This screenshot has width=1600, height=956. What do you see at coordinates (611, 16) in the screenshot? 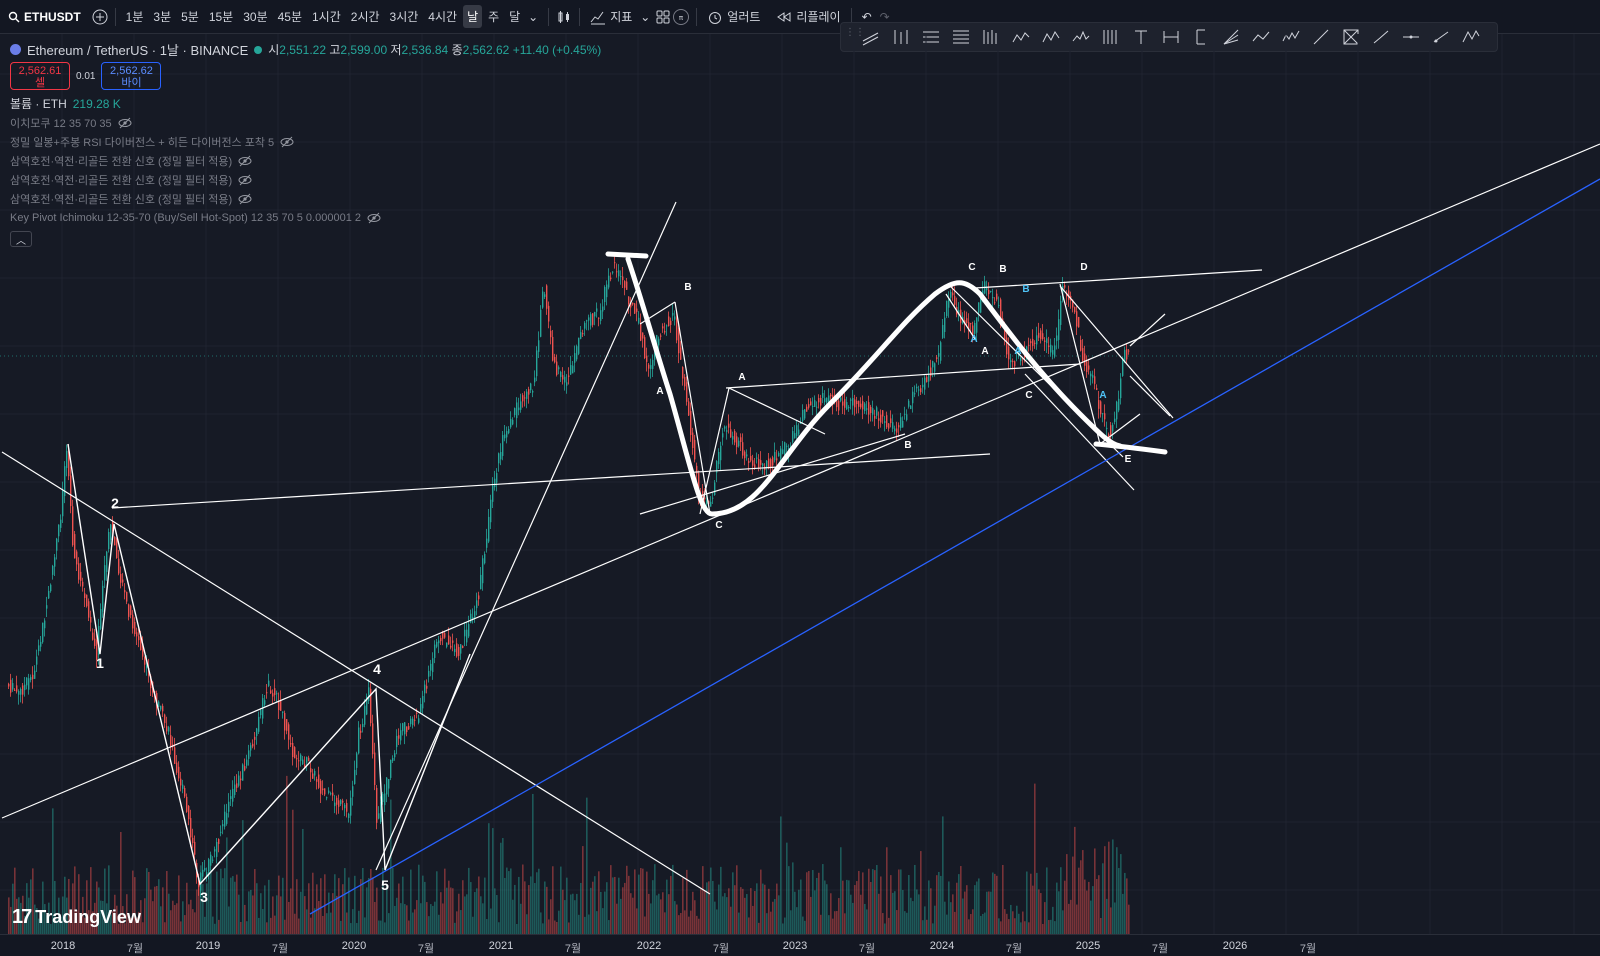
I see `indicators-button: 지표` at bounding box center [611, 16].